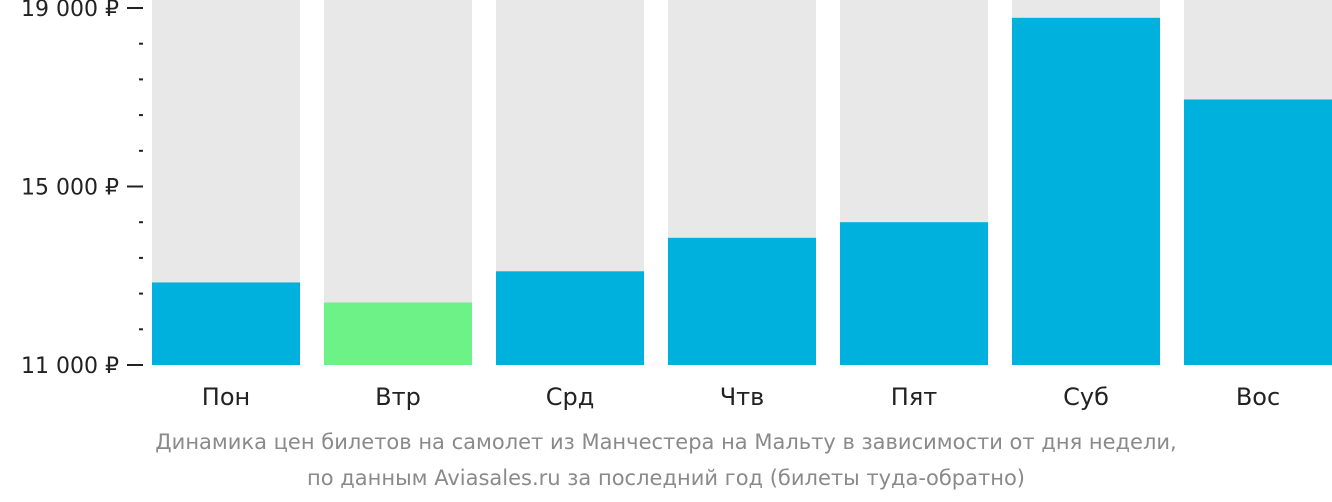  Describe the element at coordinates (70, 188) in the screenshot. I see `y-tick-label: 15 000 ₽` at that location.